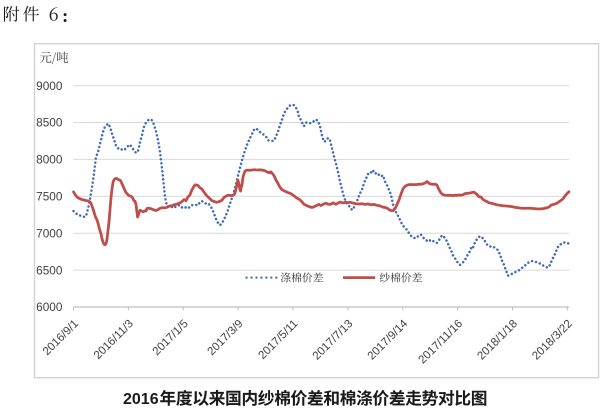 This screenshot has width=604, height=415. What do you see at coordinates (49, 233) in the screenshot?
I see `svg-text: 7000` at bounding box center [49, 233].